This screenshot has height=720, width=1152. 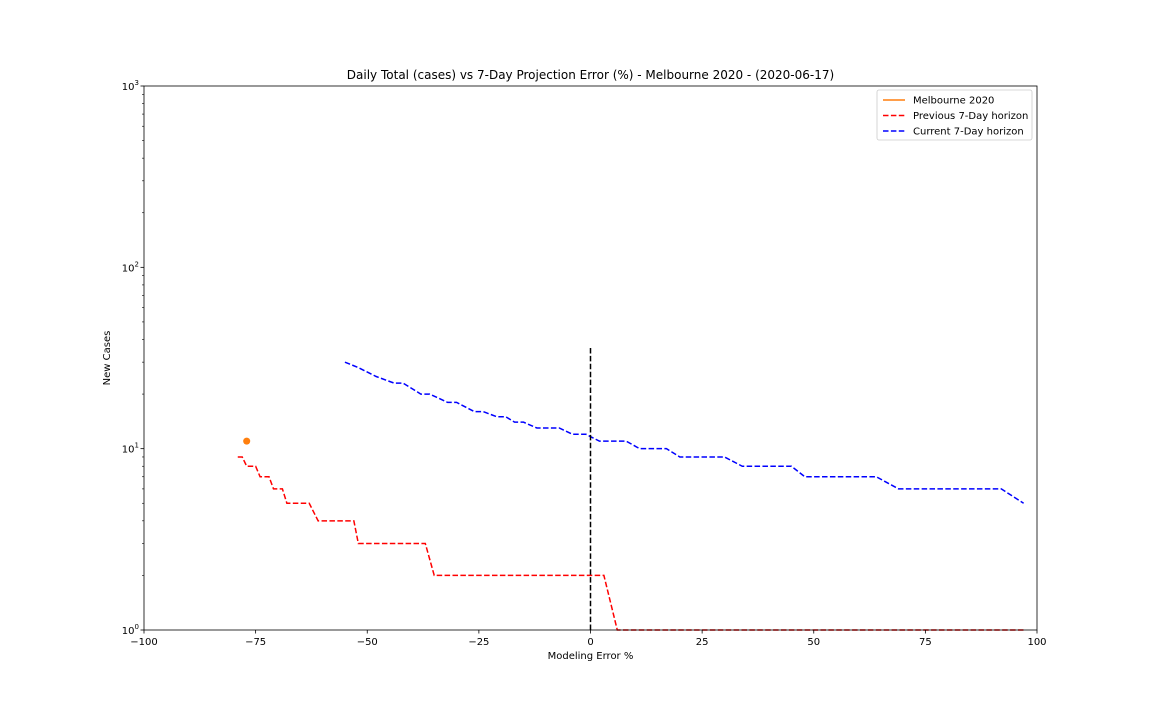 I want to click on legend-label: Previous 7-Day horizon, so click(x=970, y=116).